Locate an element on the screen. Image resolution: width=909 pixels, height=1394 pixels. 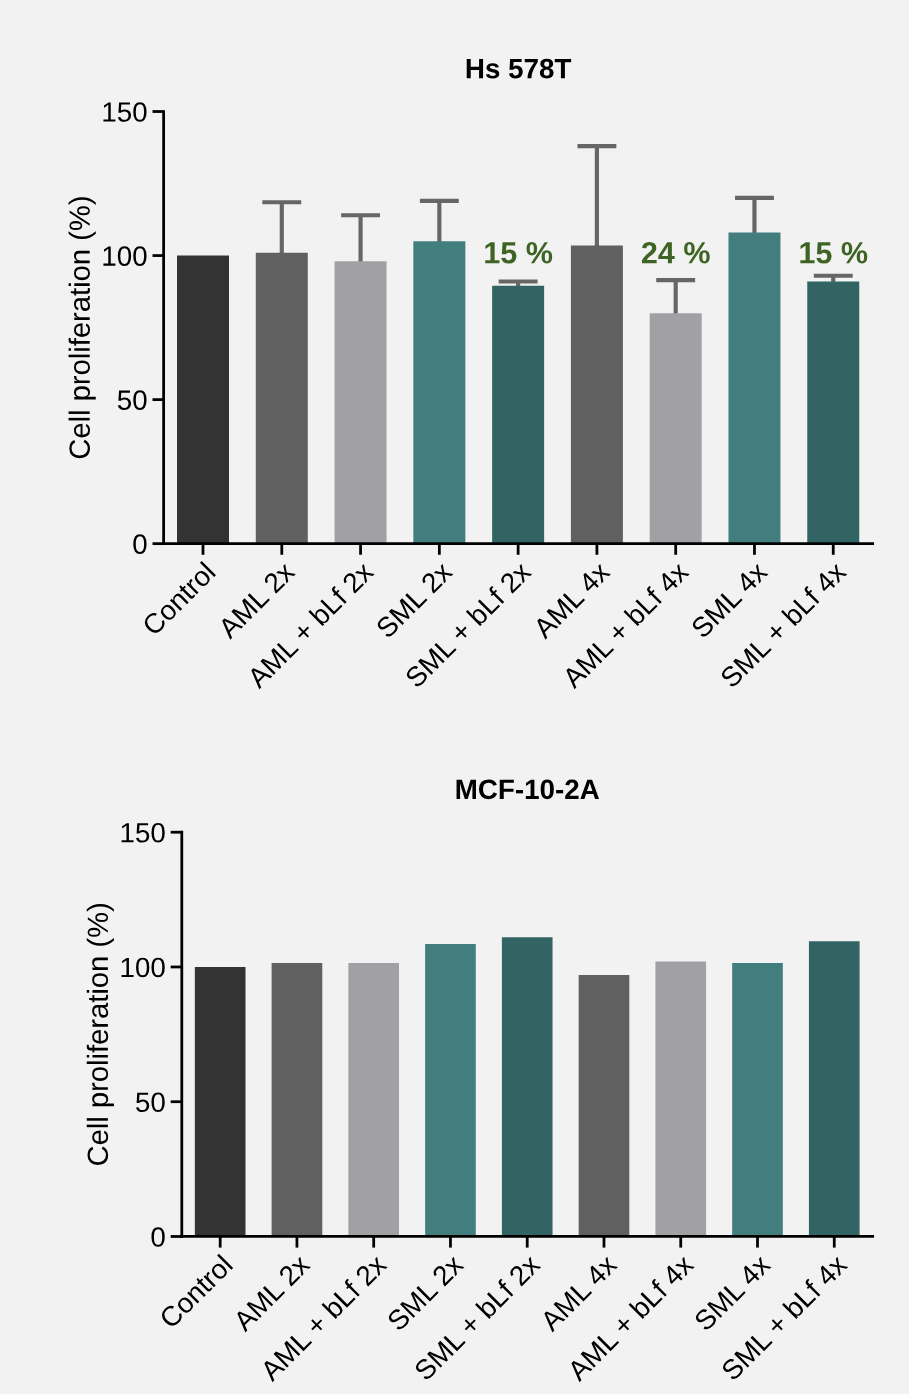
chart-title: Hs 578T is located at coordinates (519, 68).